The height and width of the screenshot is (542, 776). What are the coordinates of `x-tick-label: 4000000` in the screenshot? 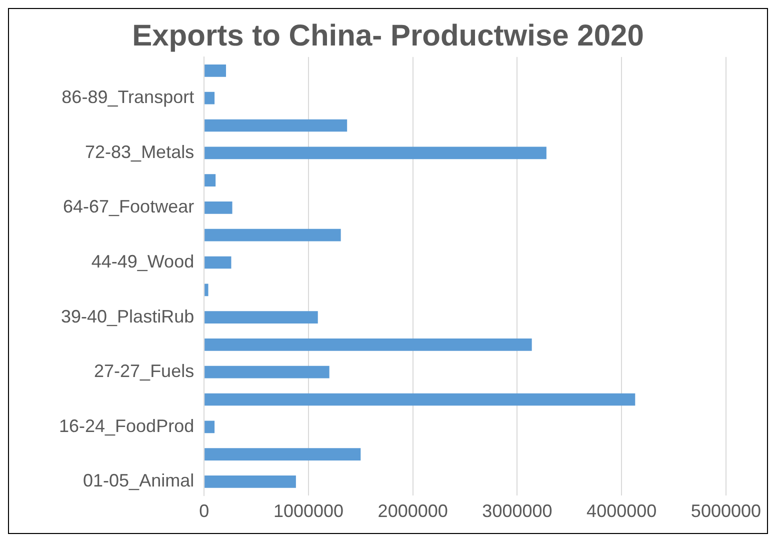 It's located at (621, 511).